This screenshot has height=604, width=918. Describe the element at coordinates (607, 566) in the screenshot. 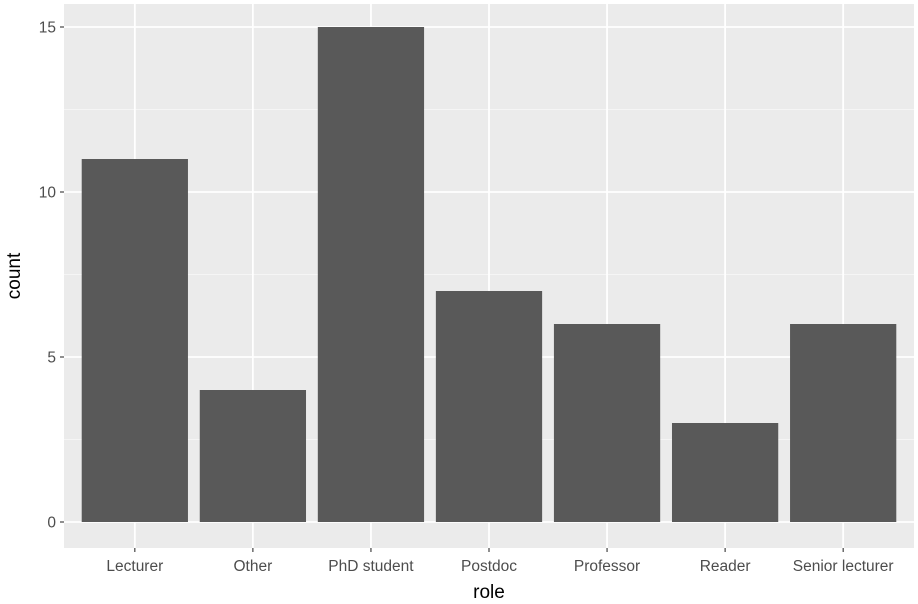

I see `x-tick-label: Professor` at that location.